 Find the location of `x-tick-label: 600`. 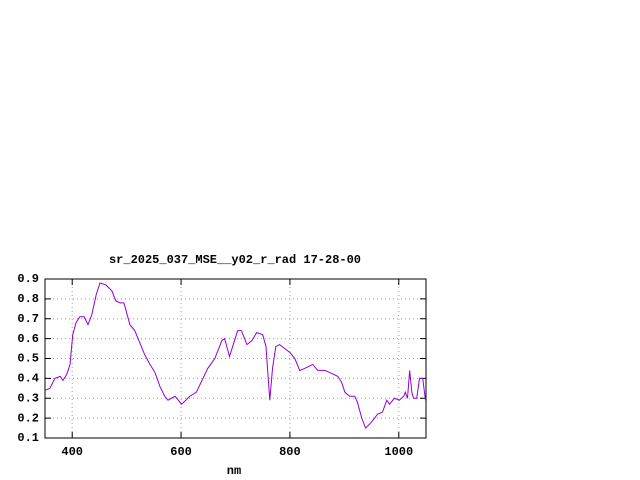

x-tick-label: 600 is located at coordinates (181, 452).